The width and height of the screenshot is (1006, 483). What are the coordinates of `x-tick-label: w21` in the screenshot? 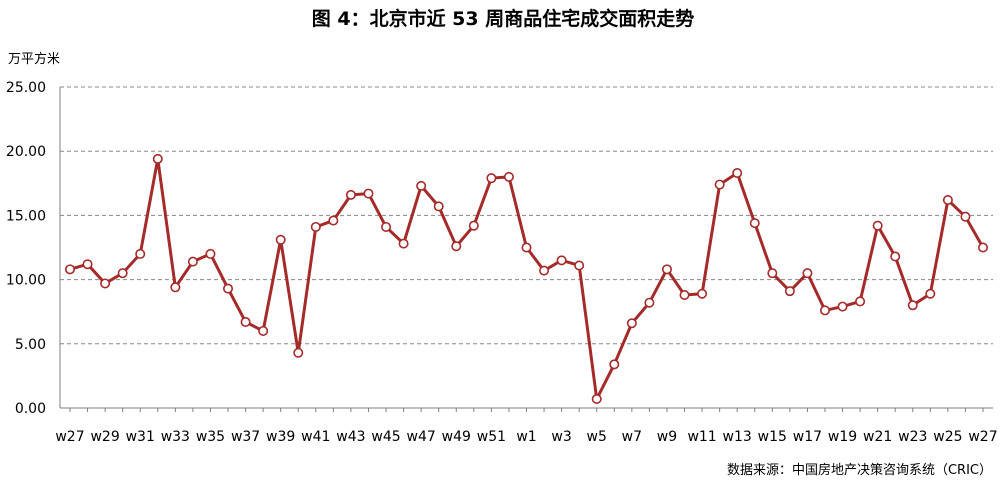 It's located at (877, 437).